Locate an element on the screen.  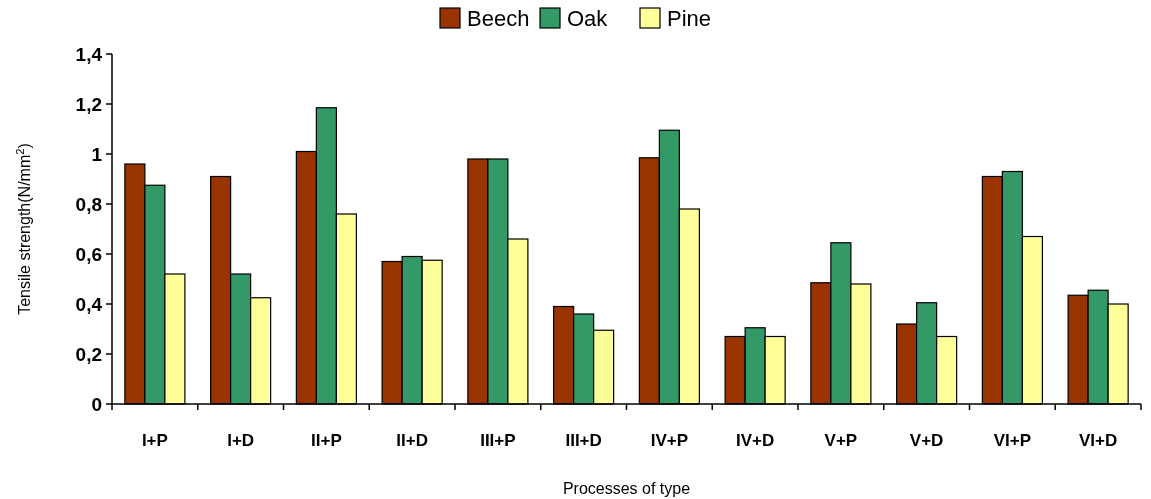
y-tick-label: 0,6 is located at coordinates (88, 254).